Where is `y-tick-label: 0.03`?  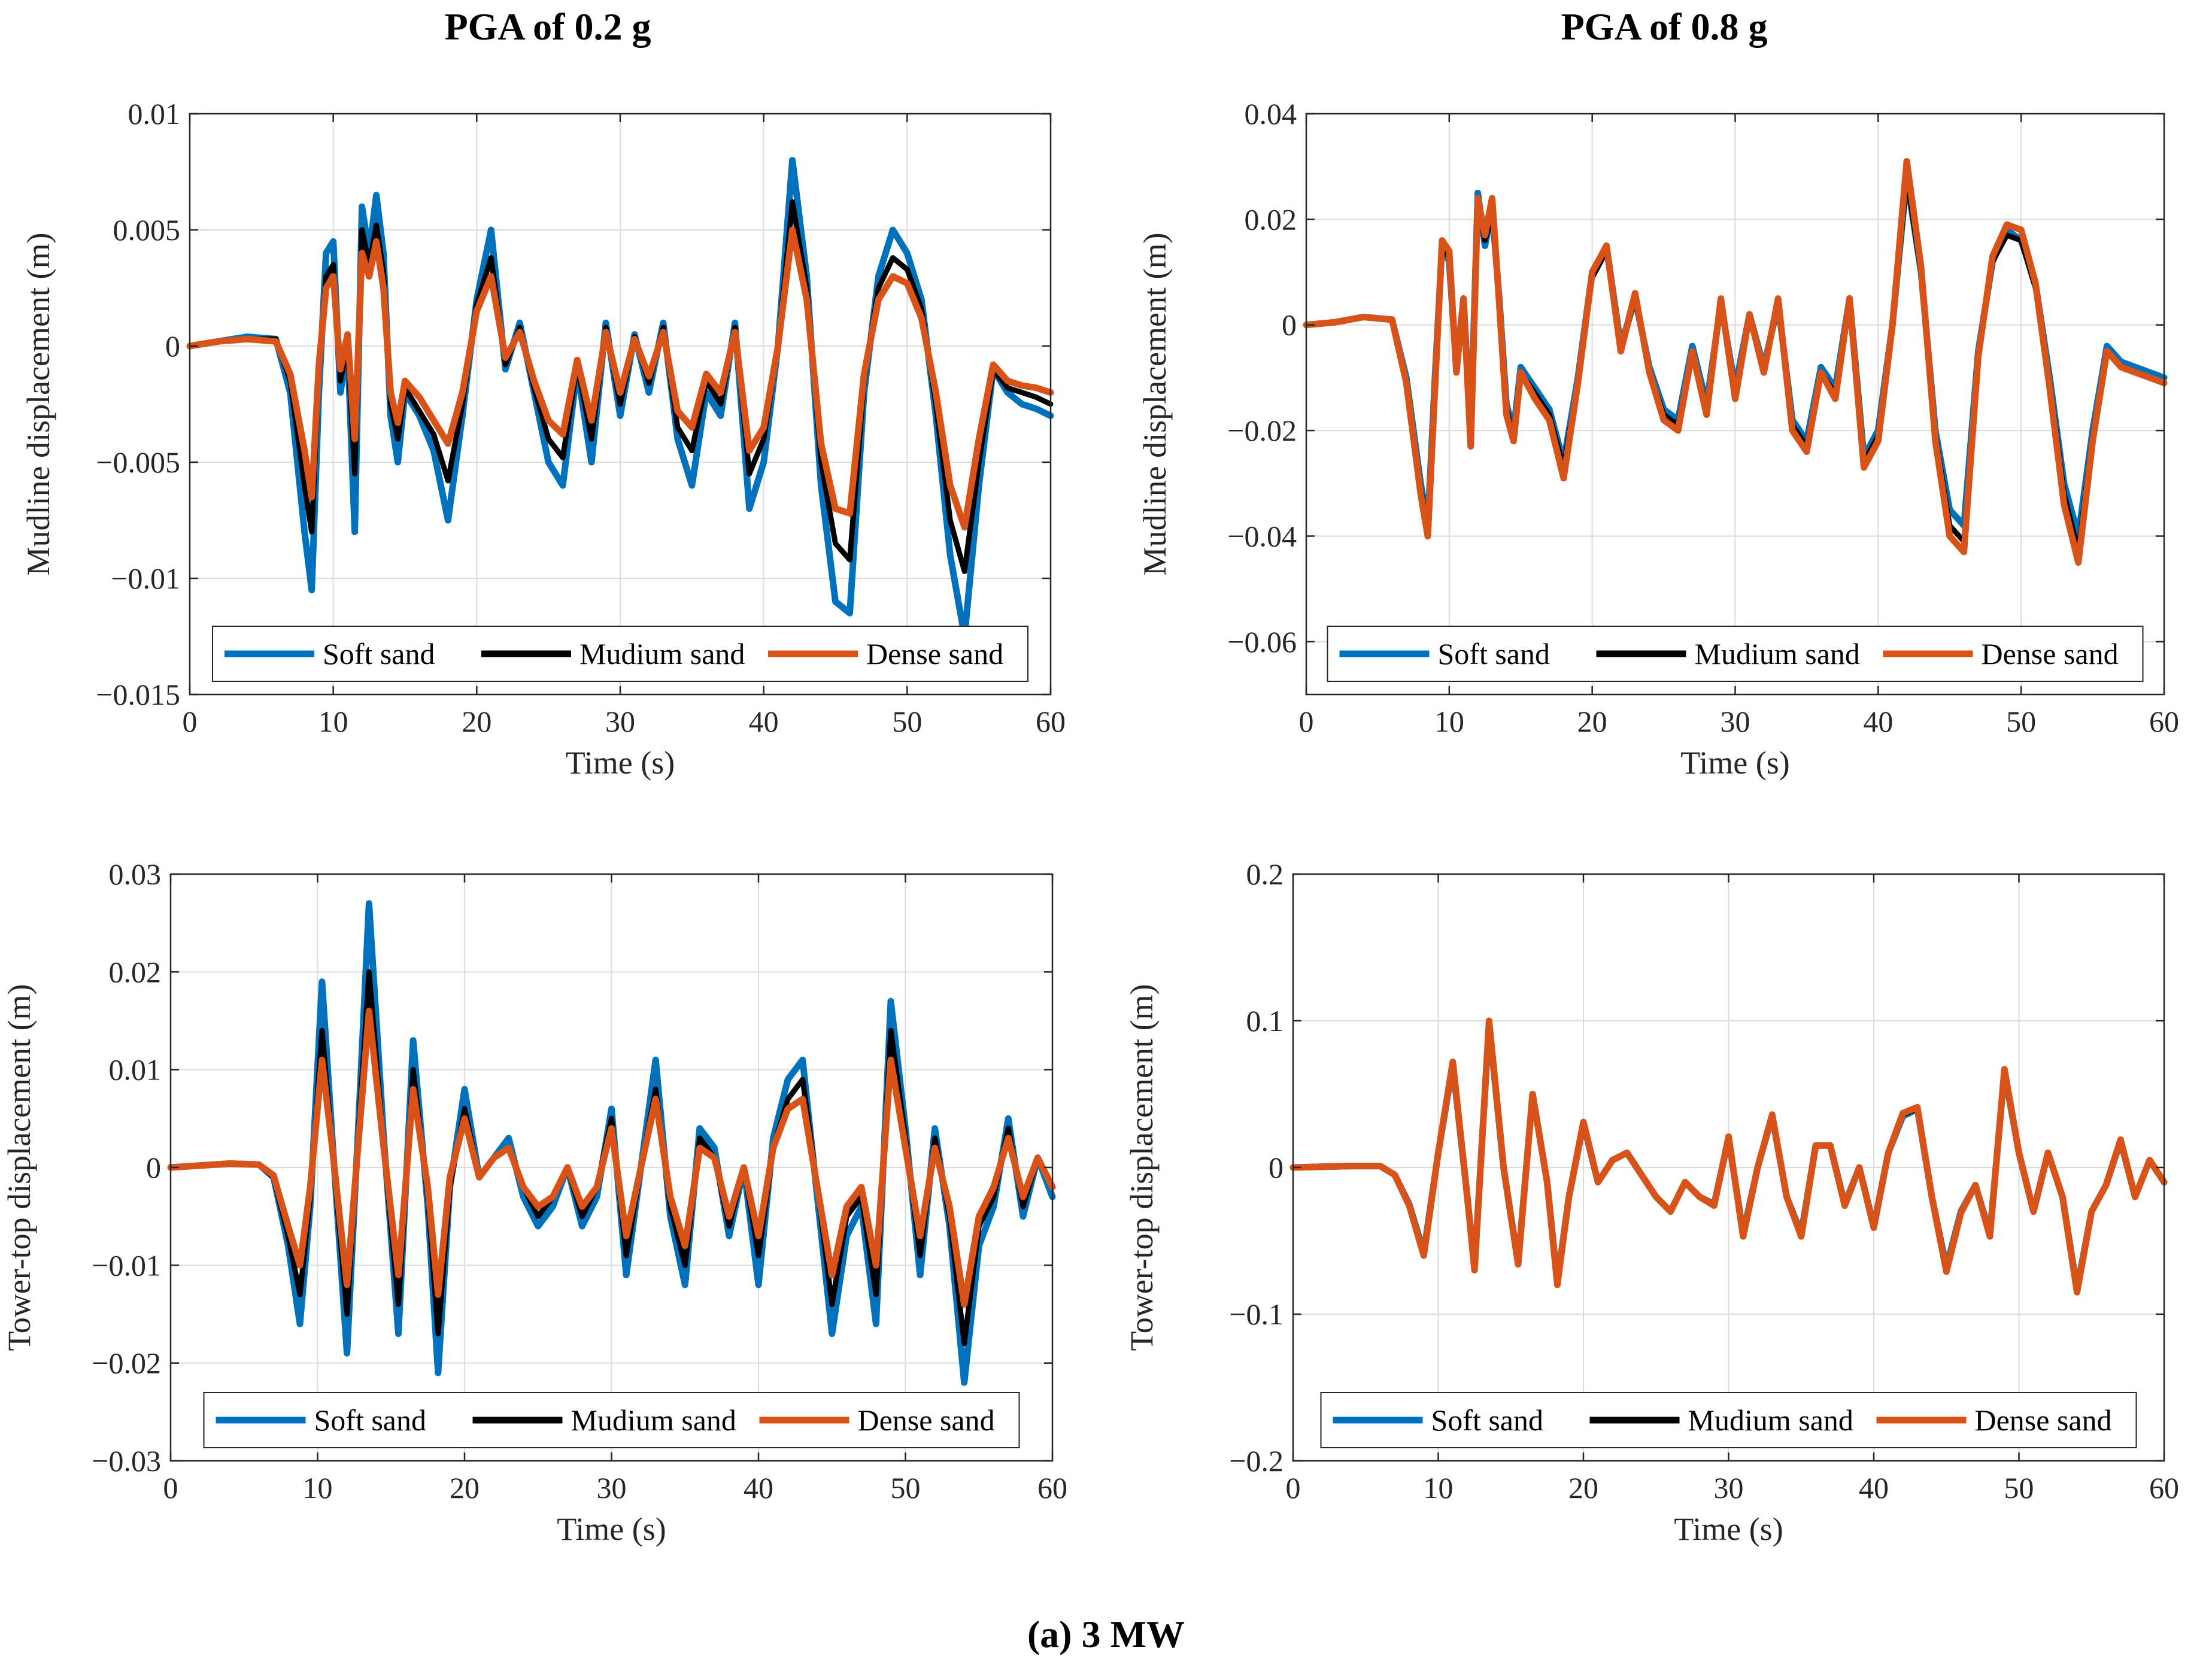
y-tick-label: 0.03 is located at coordinates (135, 874).